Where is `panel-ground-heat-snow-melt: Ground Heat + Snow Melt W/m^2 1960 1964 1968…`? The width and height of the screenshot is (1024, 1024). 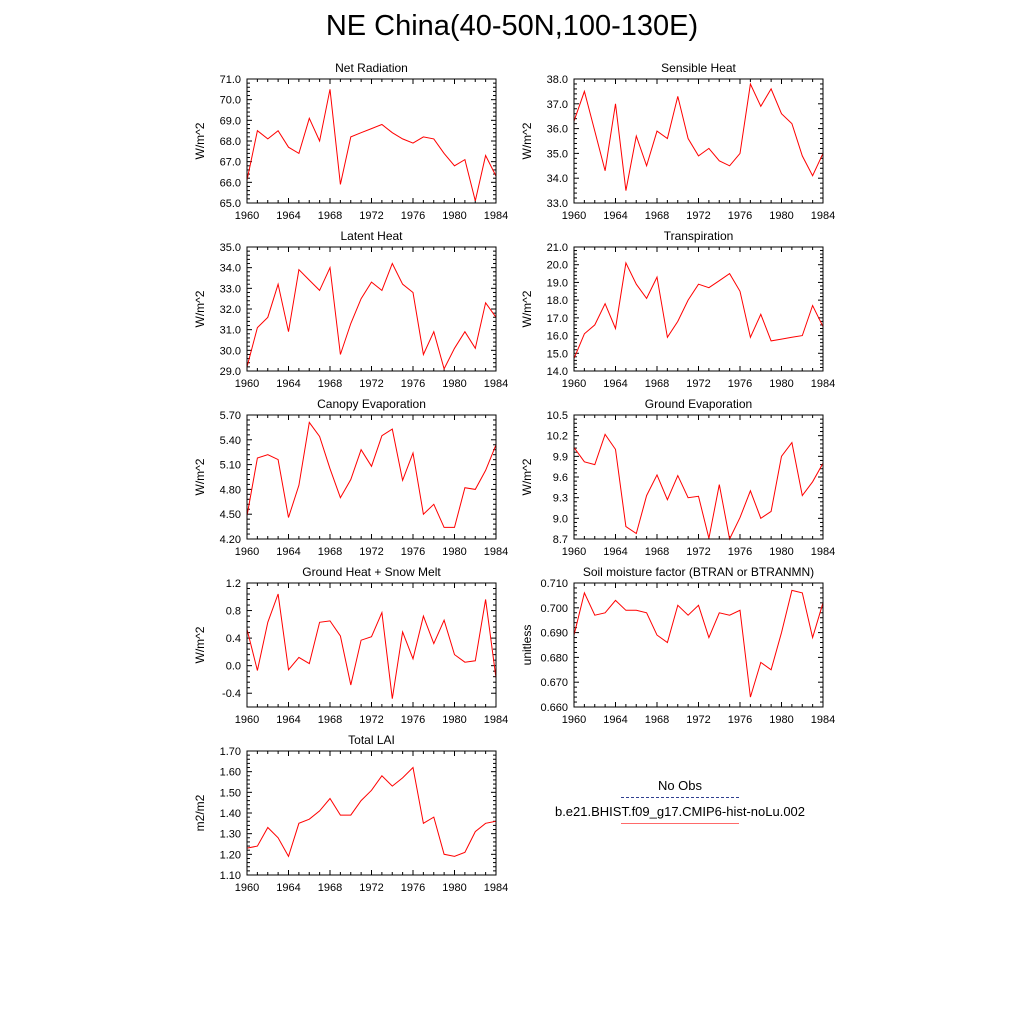 panel-ground-heat-snow-melt: Ground Heat + Snow Melt W/m^2 1960 1964 1968… is located at coordinates (350, 645).